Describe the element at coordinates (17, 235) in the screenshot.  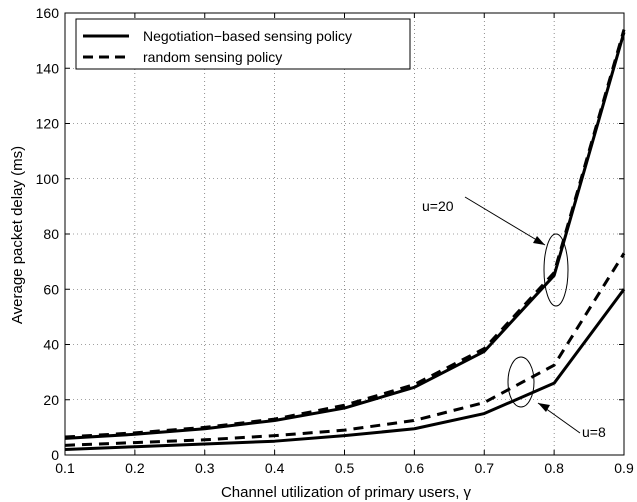
I see `y-axis-label: Average packet delay (ms)` at that location.